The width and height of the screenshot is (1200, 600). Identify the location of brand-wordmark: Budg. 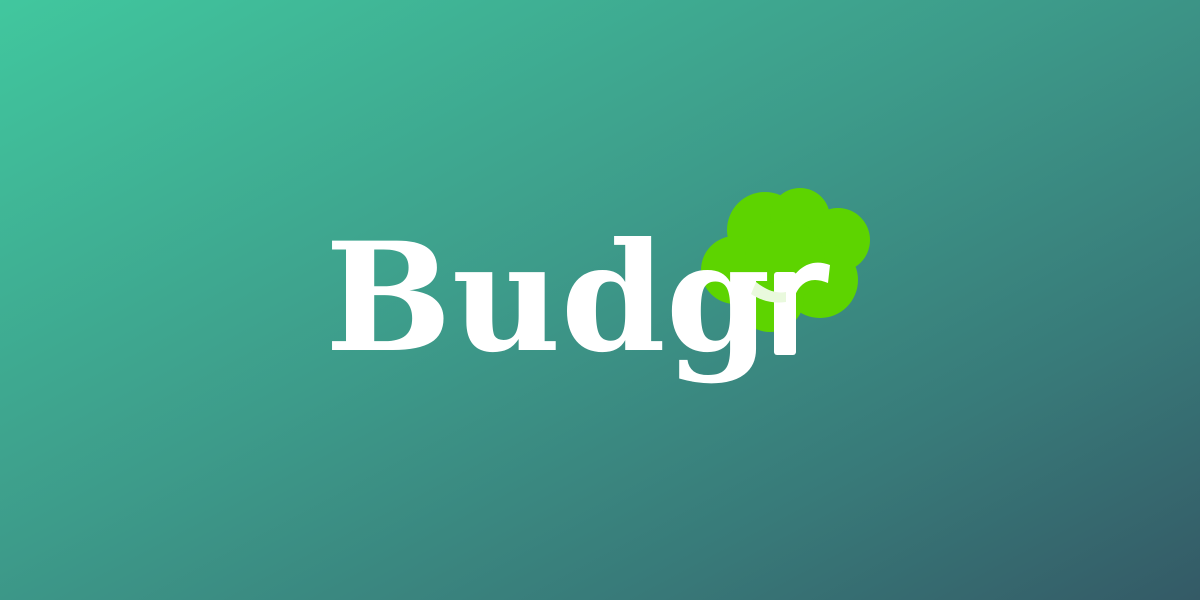
(548, 298).